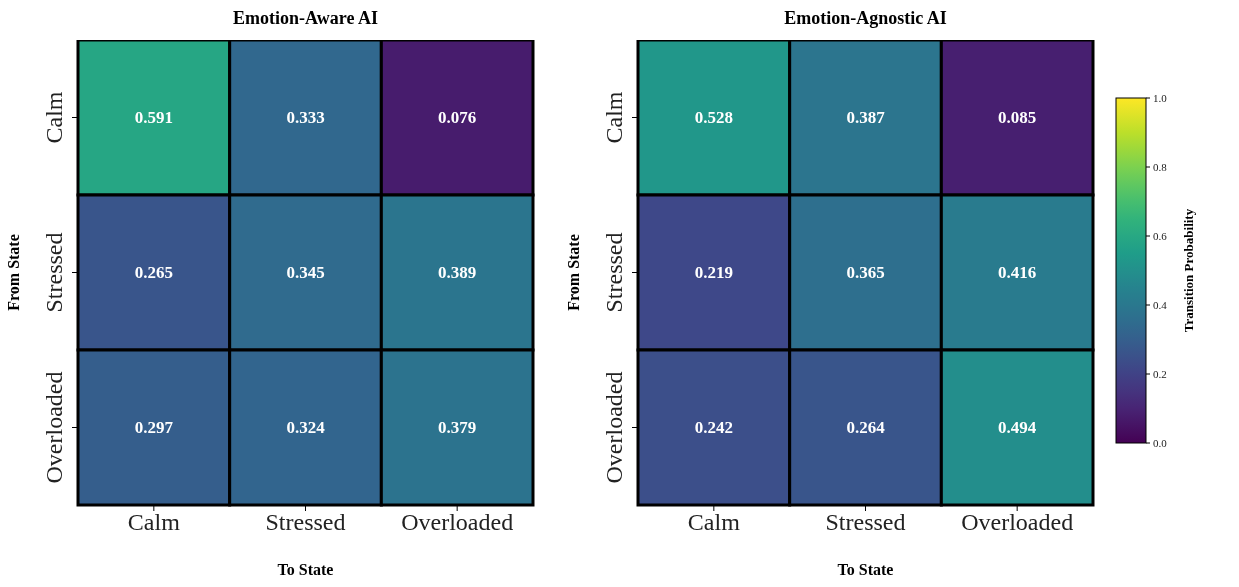 The image size is (1239, 587). What do you see at coordinates (1160, 305) in the screenshot?
I see `color-bar-label: 0.4` at bounding box center [1160, 305].